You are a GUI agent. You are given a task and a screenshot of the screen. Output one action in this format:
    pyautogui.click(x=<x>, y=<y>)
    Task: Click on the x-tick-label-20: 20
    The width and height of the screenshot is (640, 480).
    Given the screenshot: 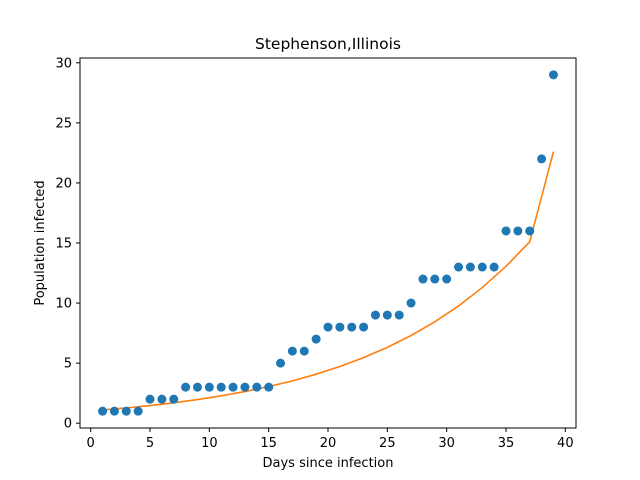 What is the action you would take?
    pyautogui.click(x=328, y=443)
    